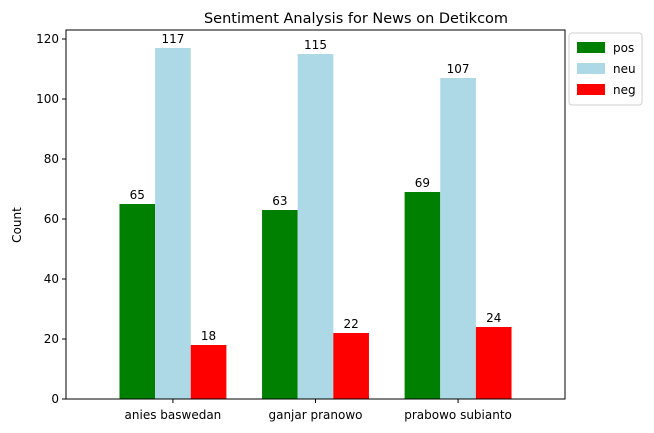  What do you see at coordinates (47, 39) in the screenshot?
I see `y-tick-label-6: 120` at bounding box center [47, 39].